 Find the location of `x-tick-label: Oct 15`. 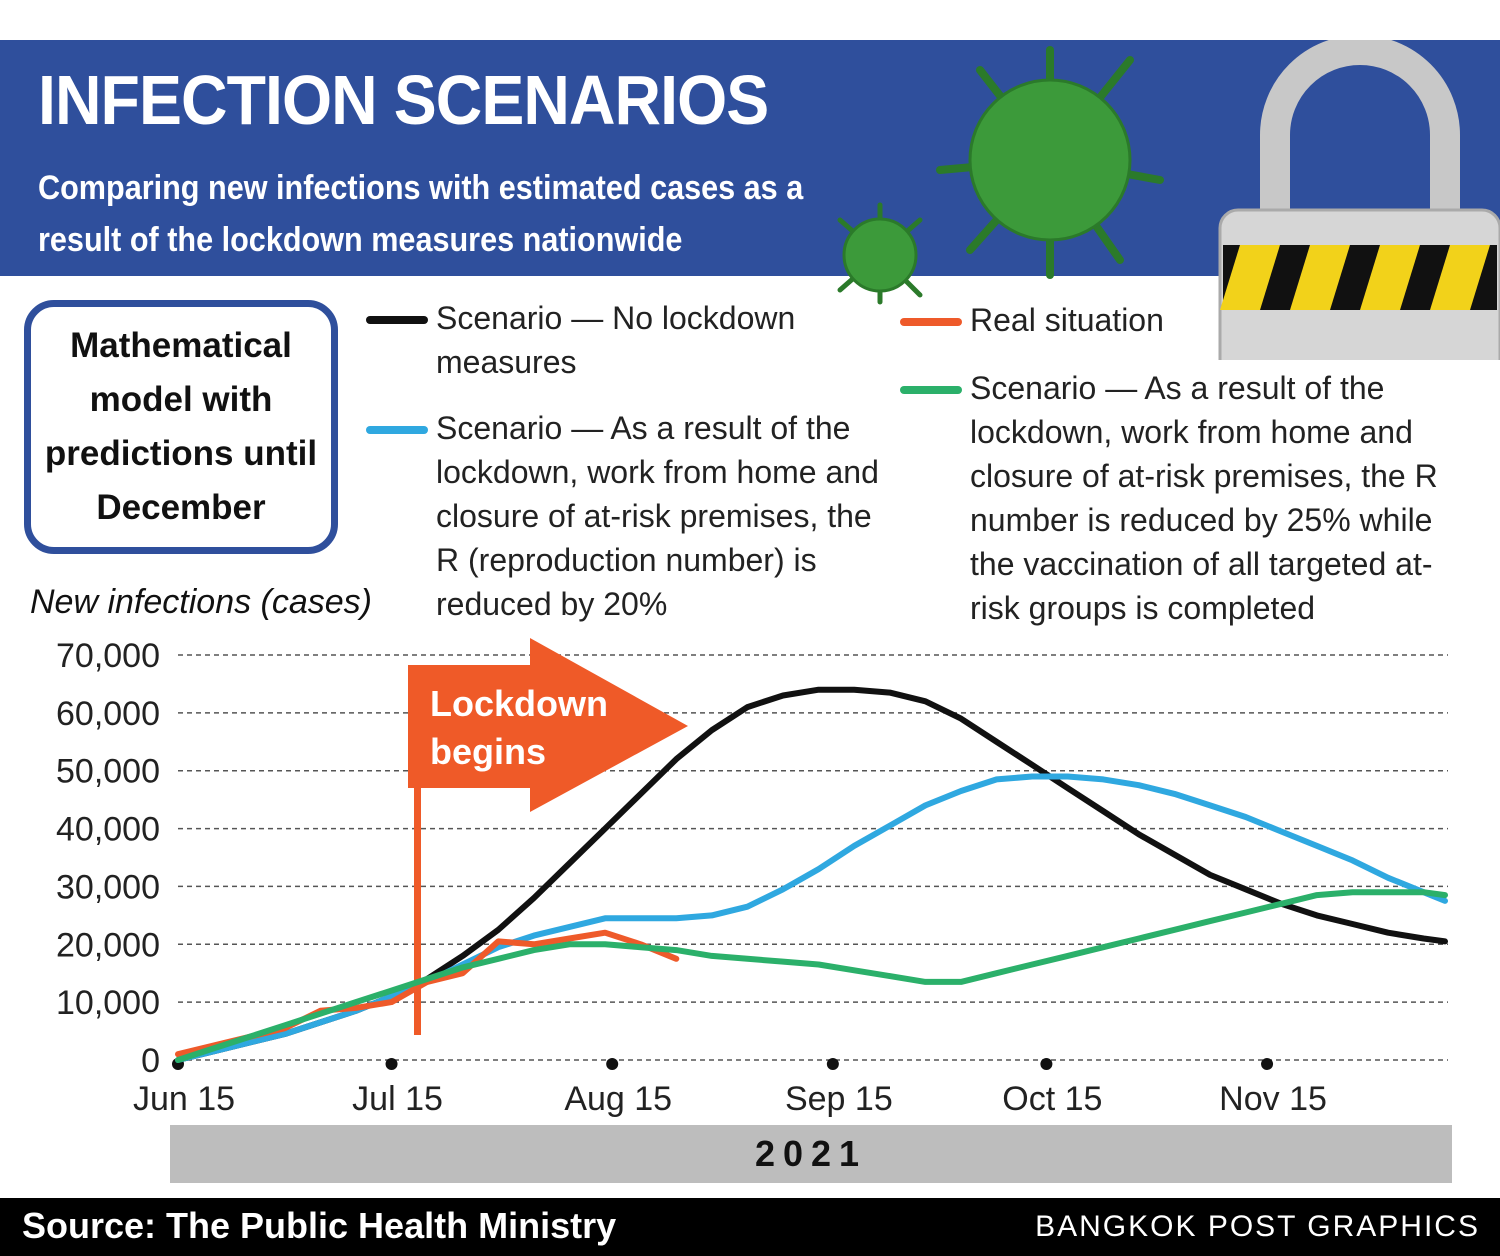

x-tick-label: Oct 15 is located at coordinates (1052, 1099).